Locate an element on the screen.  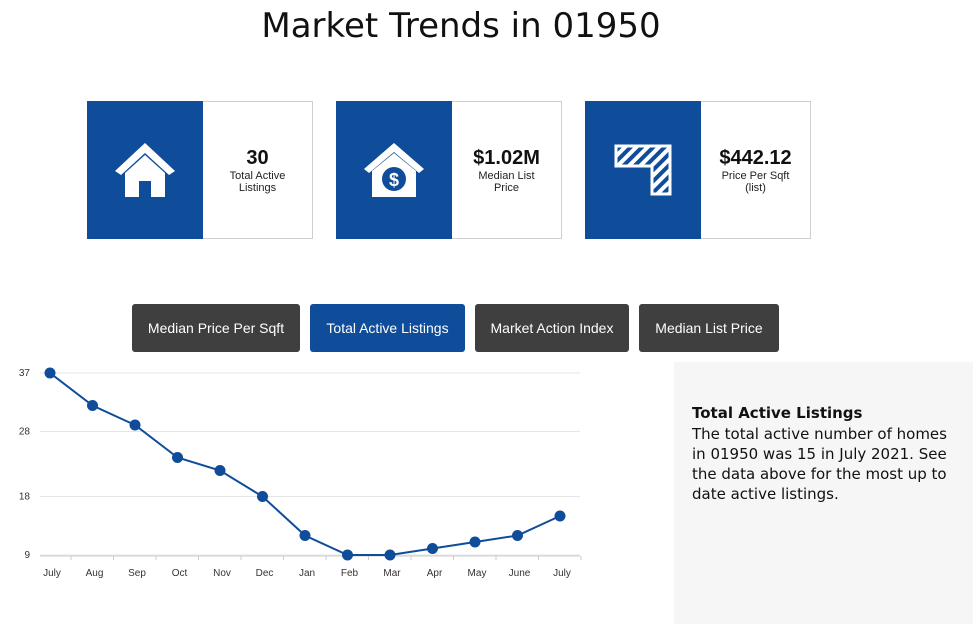
x-tick-label: Dec is located at coordinates (265, 573).